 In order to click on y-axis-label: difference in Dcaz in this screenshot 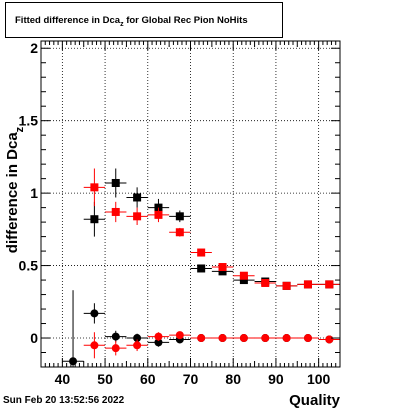, I will do `click(15, 189)`.